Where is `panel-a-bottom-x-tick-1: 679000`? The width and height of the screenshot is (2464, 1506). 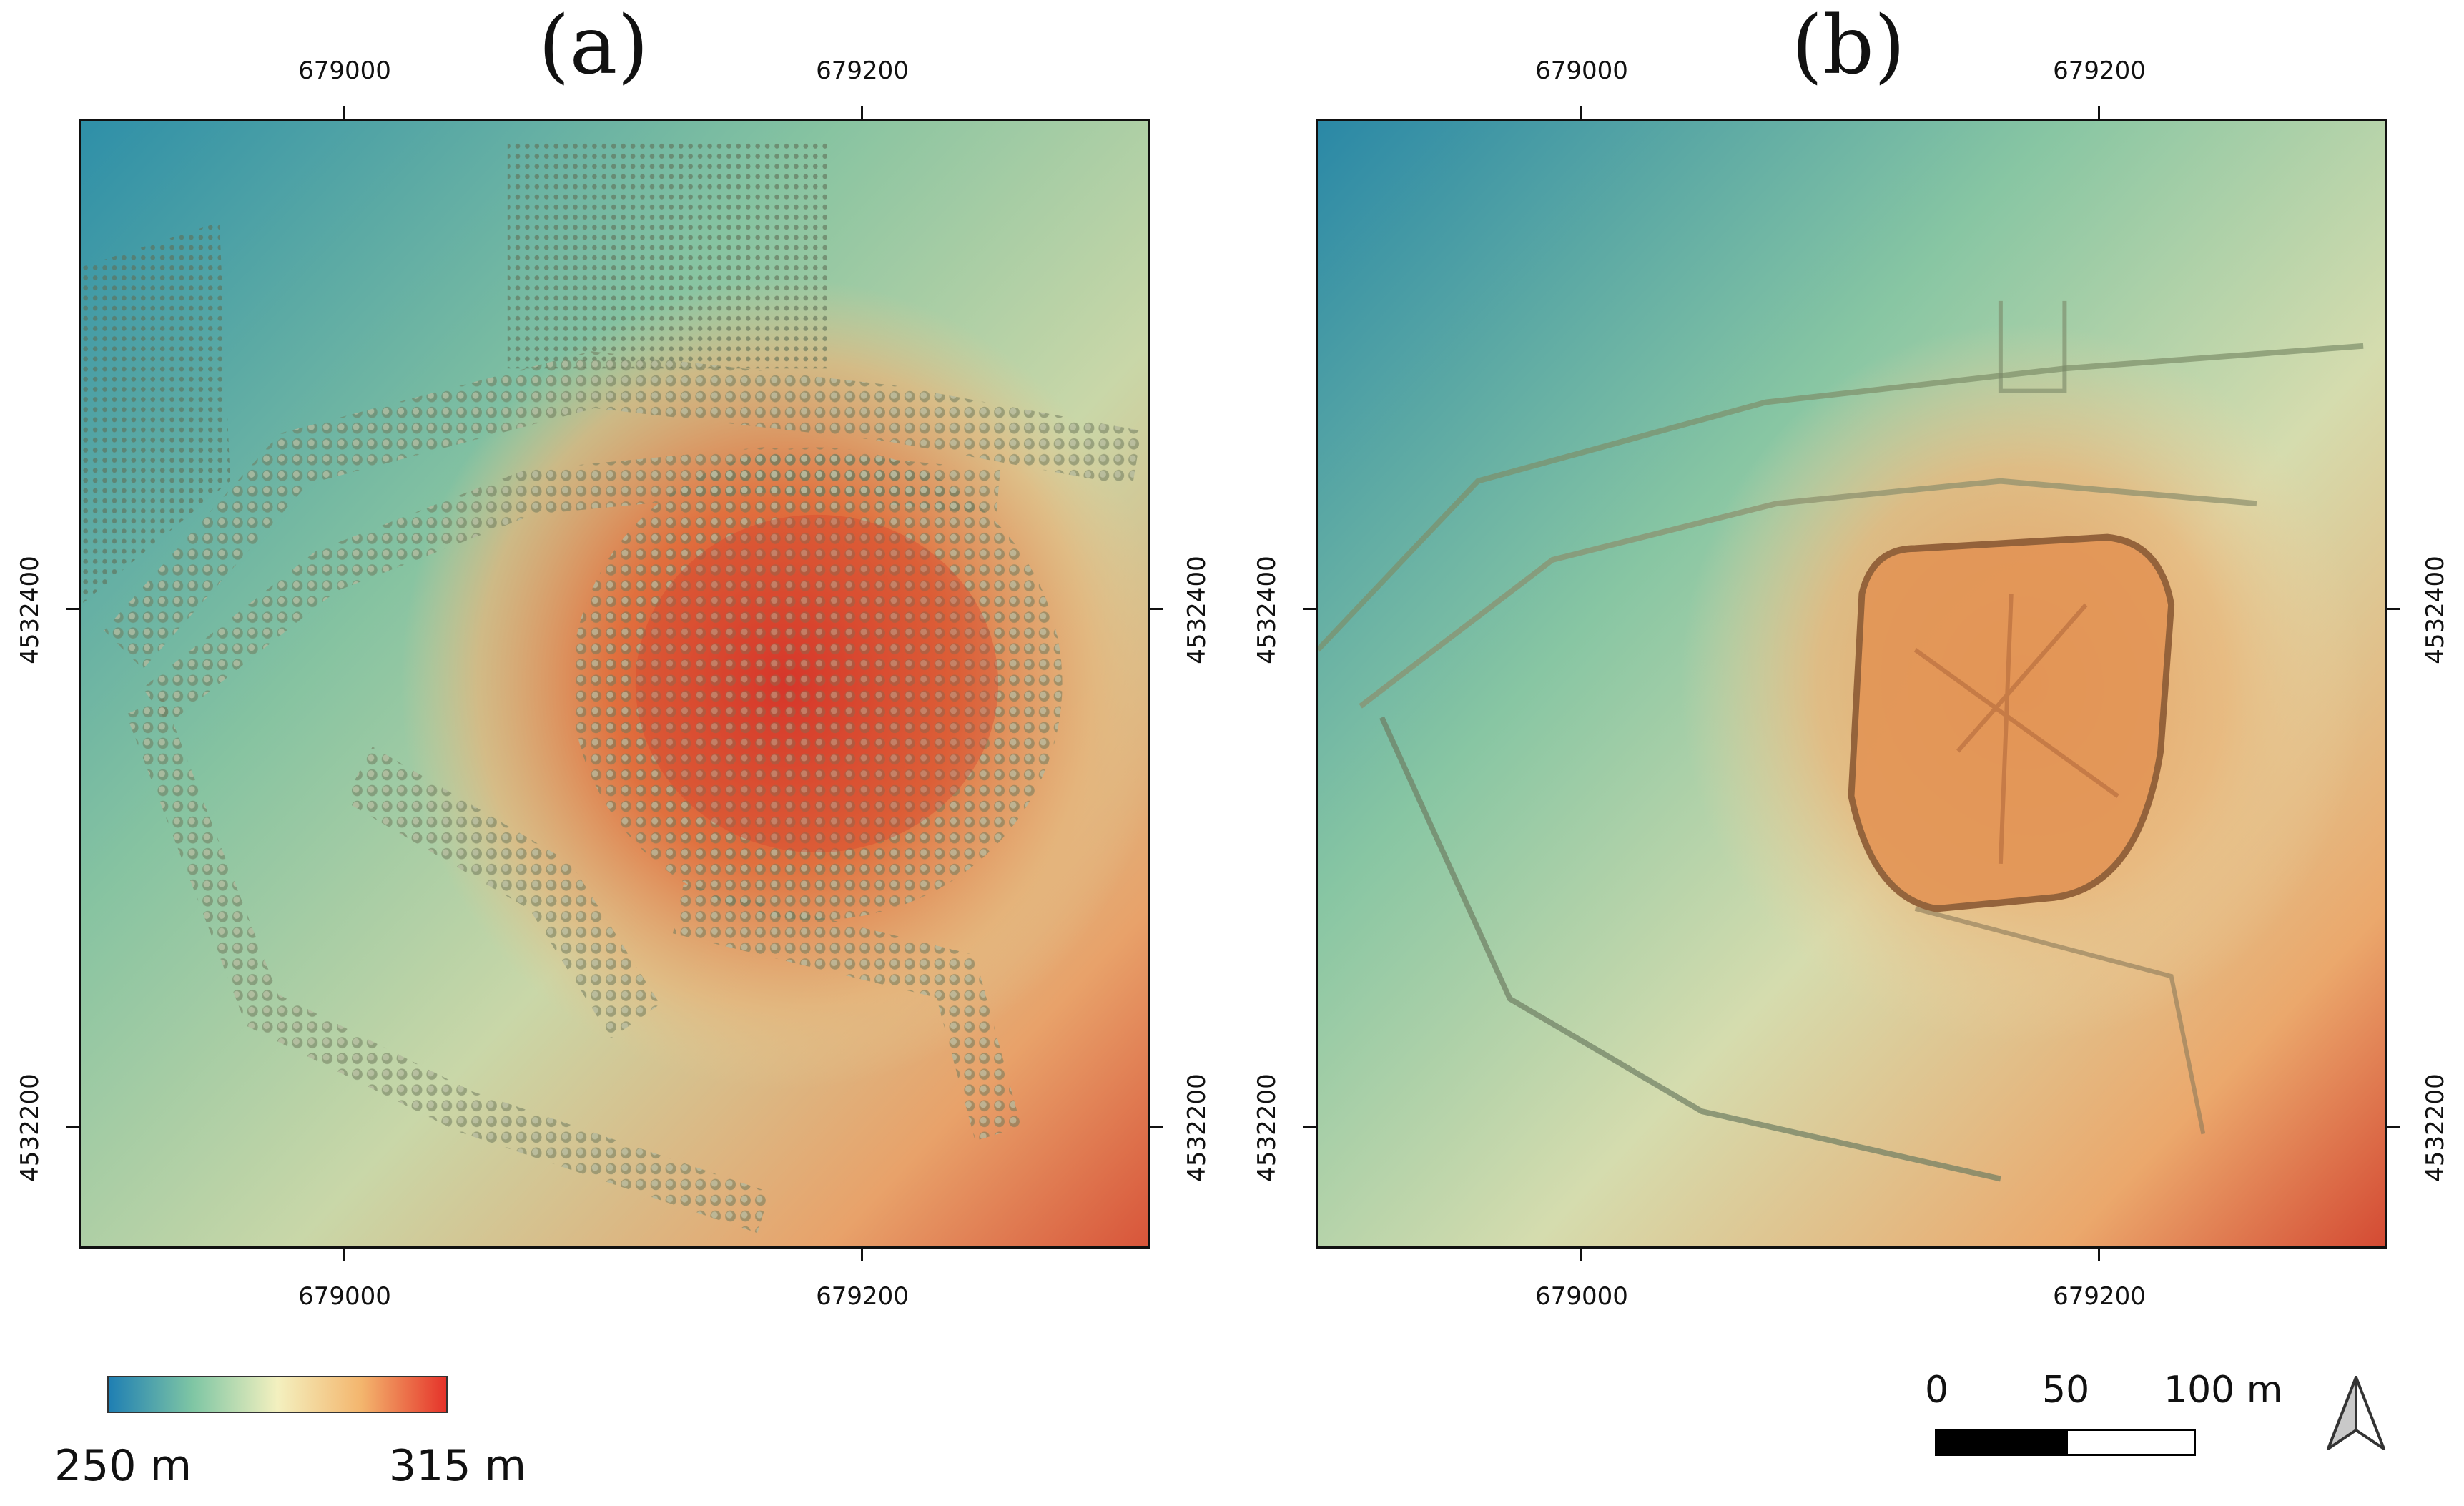
panel-a-bottom-x-tick-1: 679000 is located at coordinates (344, 1297).